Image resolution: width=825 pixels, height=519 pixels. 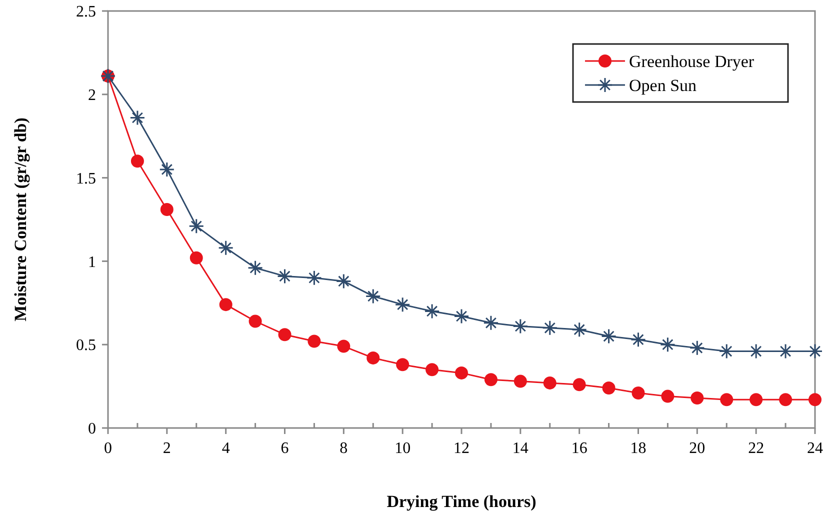 I want to click on x-tick-label: 24, so click(x=815, y=448).